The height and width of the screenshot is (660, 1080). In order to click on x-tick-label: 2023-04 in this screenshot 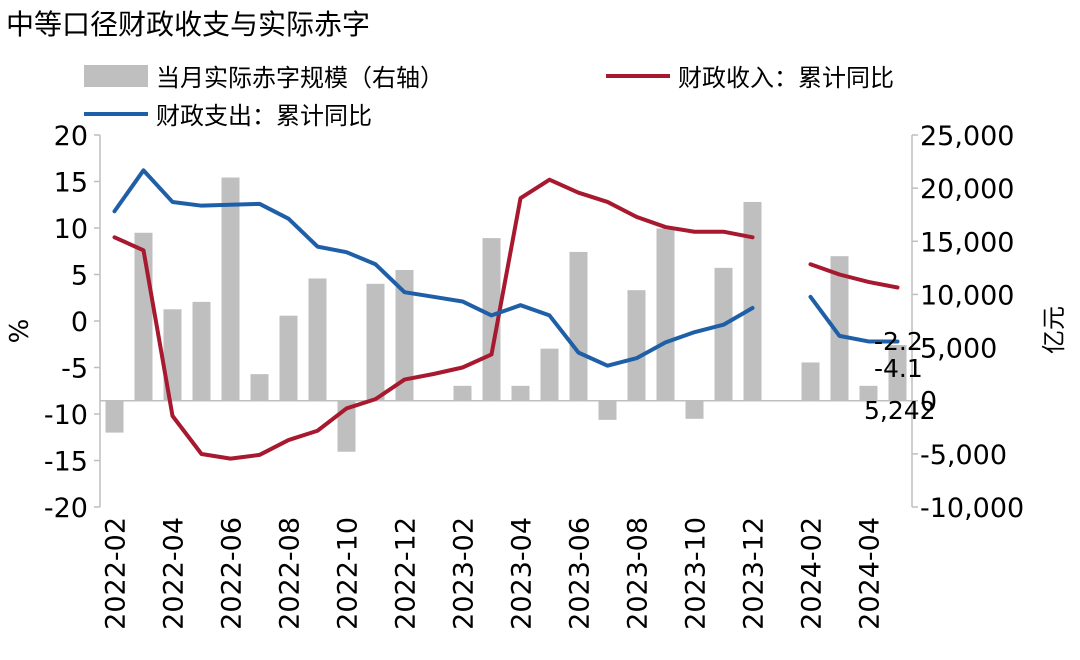, I will do `click(522, 573)`.